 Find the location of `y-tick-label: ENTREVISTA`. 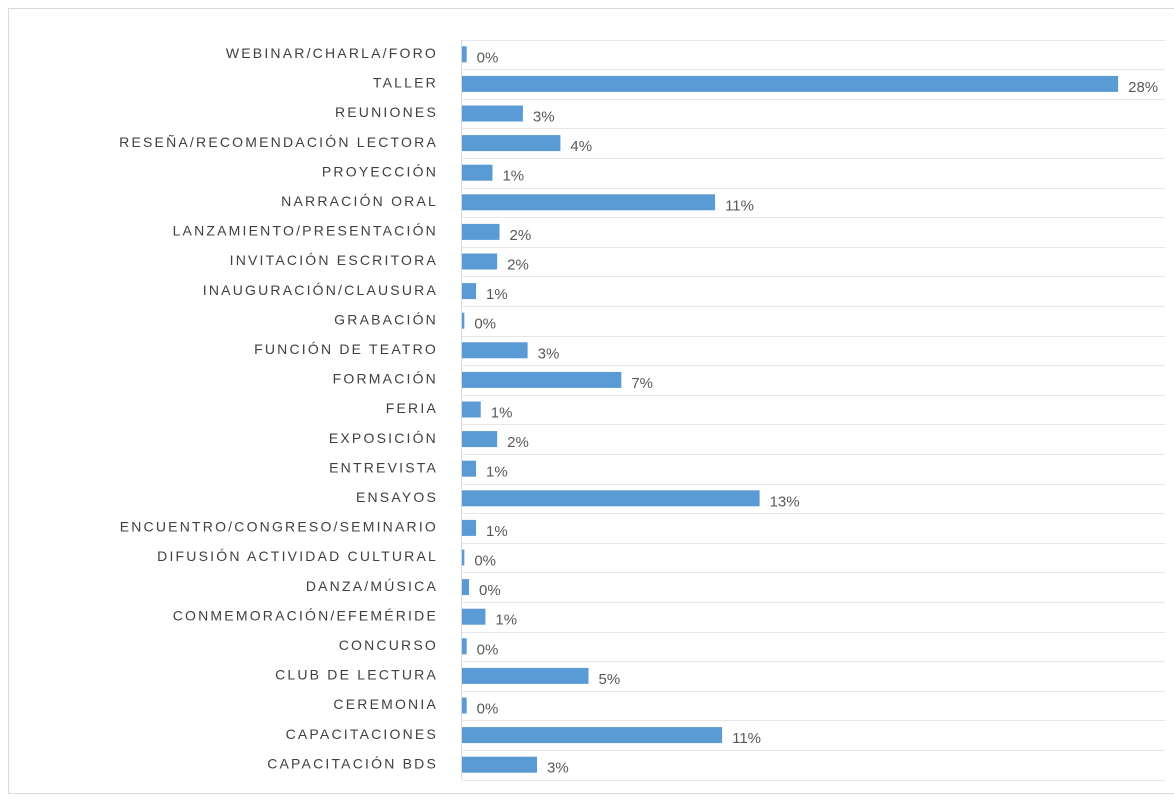

y-tick-label: ENTREVISTA is located at coordinates (383, 467).